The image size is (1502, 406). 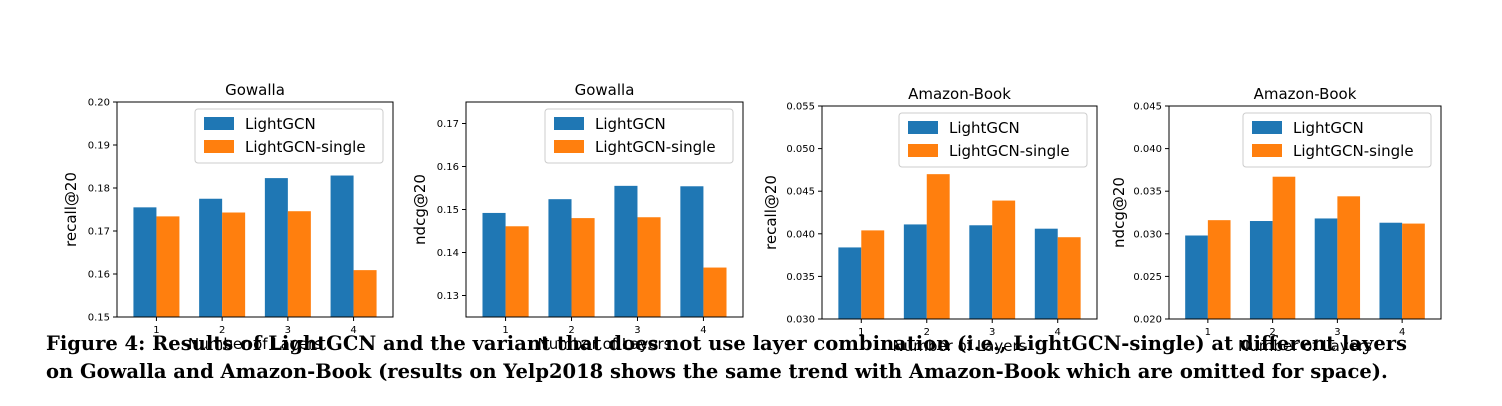 I want to click on y-tick-label: 0.20, so click(x=99, y=103).